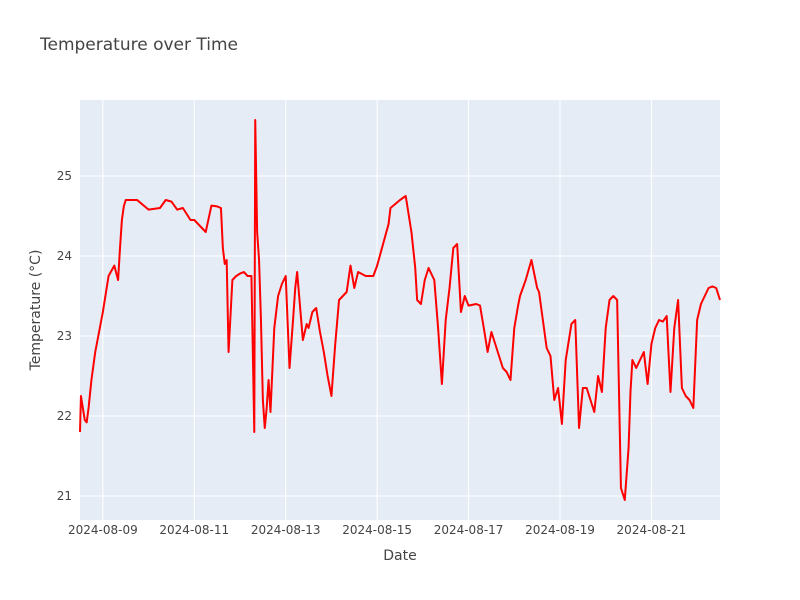 The image size is (800, 600). What do you see at coordinates (64, 416) in the screenshot?
I see `y-tick-label: 22` at bounding box center [64, 416].